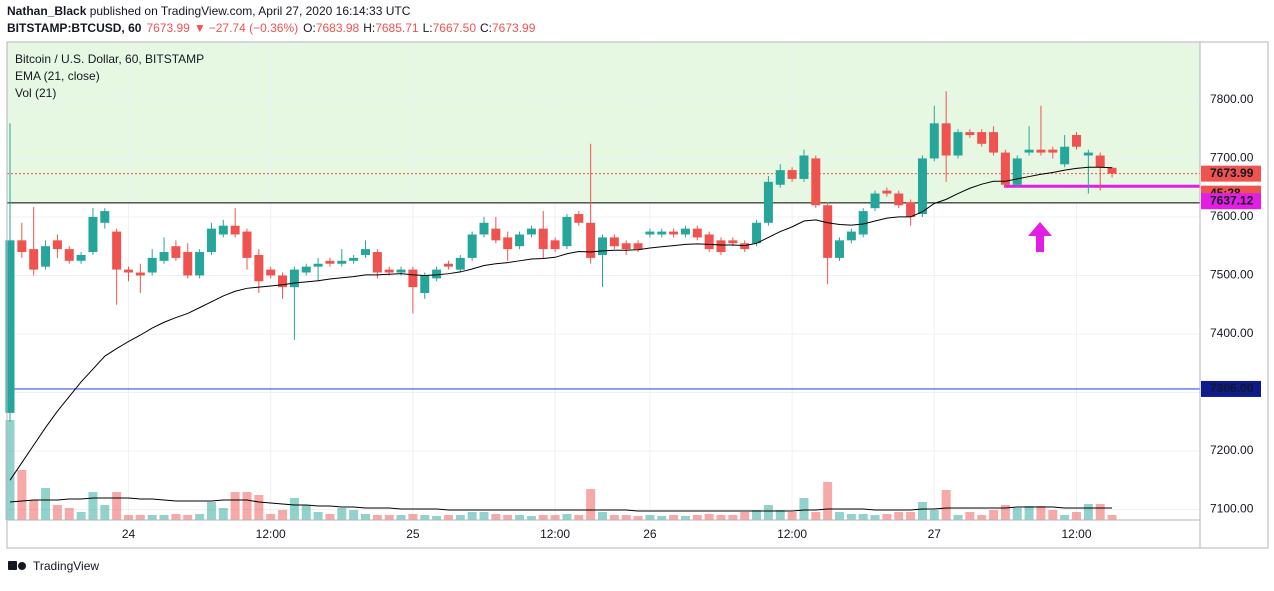 This screenshot has width=1274, height=591. I want to click on change: −27.74 (−0.36%), so click(253, 28).